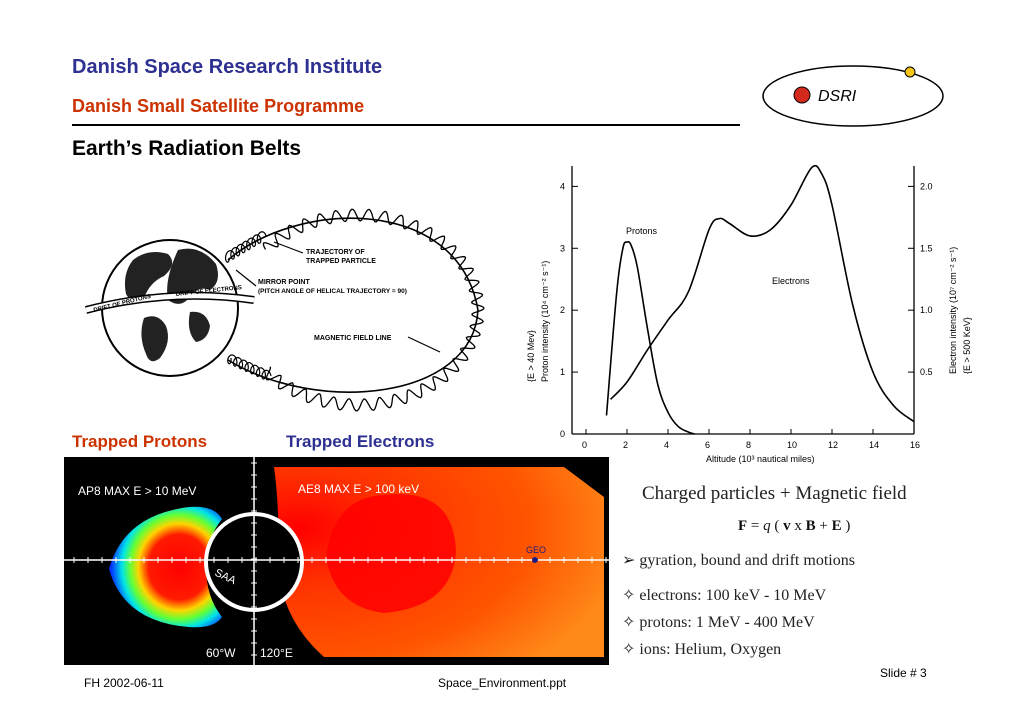 The image size is (1023, 708). I want to click on trajectory-label-2: TRAPPED PARTICLE, so click(341, 261).